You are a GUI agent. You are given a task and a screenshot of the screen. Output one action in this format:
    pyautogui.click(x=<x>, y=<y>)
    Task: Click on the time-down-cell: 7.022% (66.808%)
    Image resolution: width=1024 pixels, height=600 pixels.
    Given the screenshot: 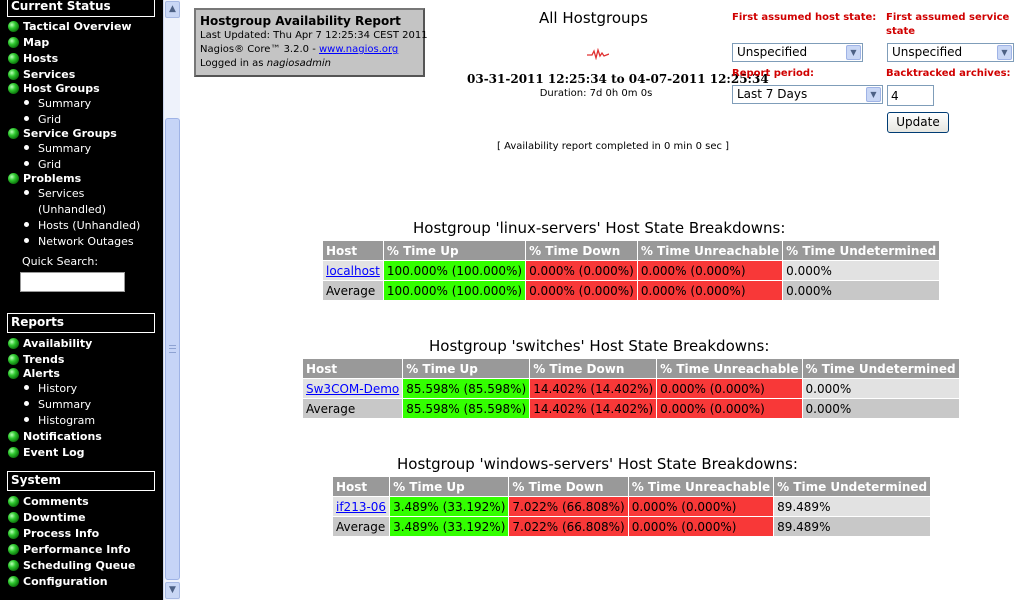 What is the action you would take?
    pyautogui.click(x=568, y=506)
    